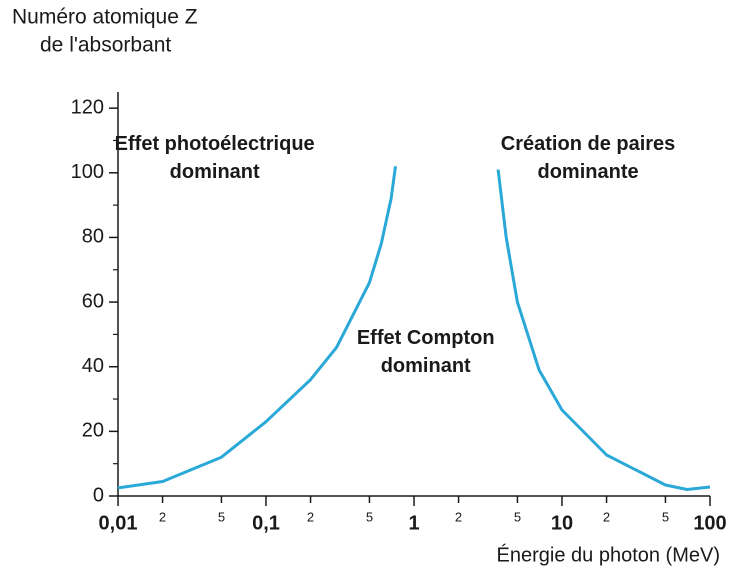  Describe the element at coordinates (93, 366) in the screenshot. I see `y-tick-label: 40` at that location.